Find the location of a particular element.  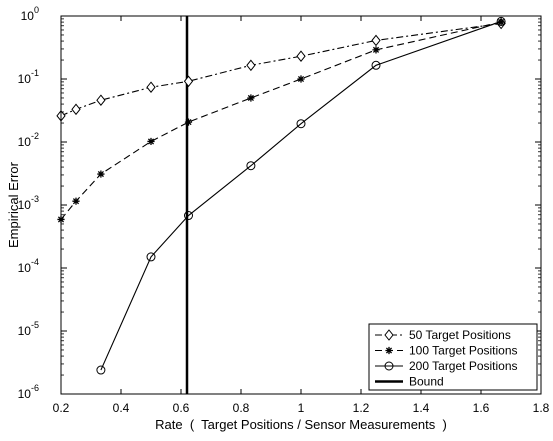

x-tick-label: 1 is located at coordinates (301, 408).